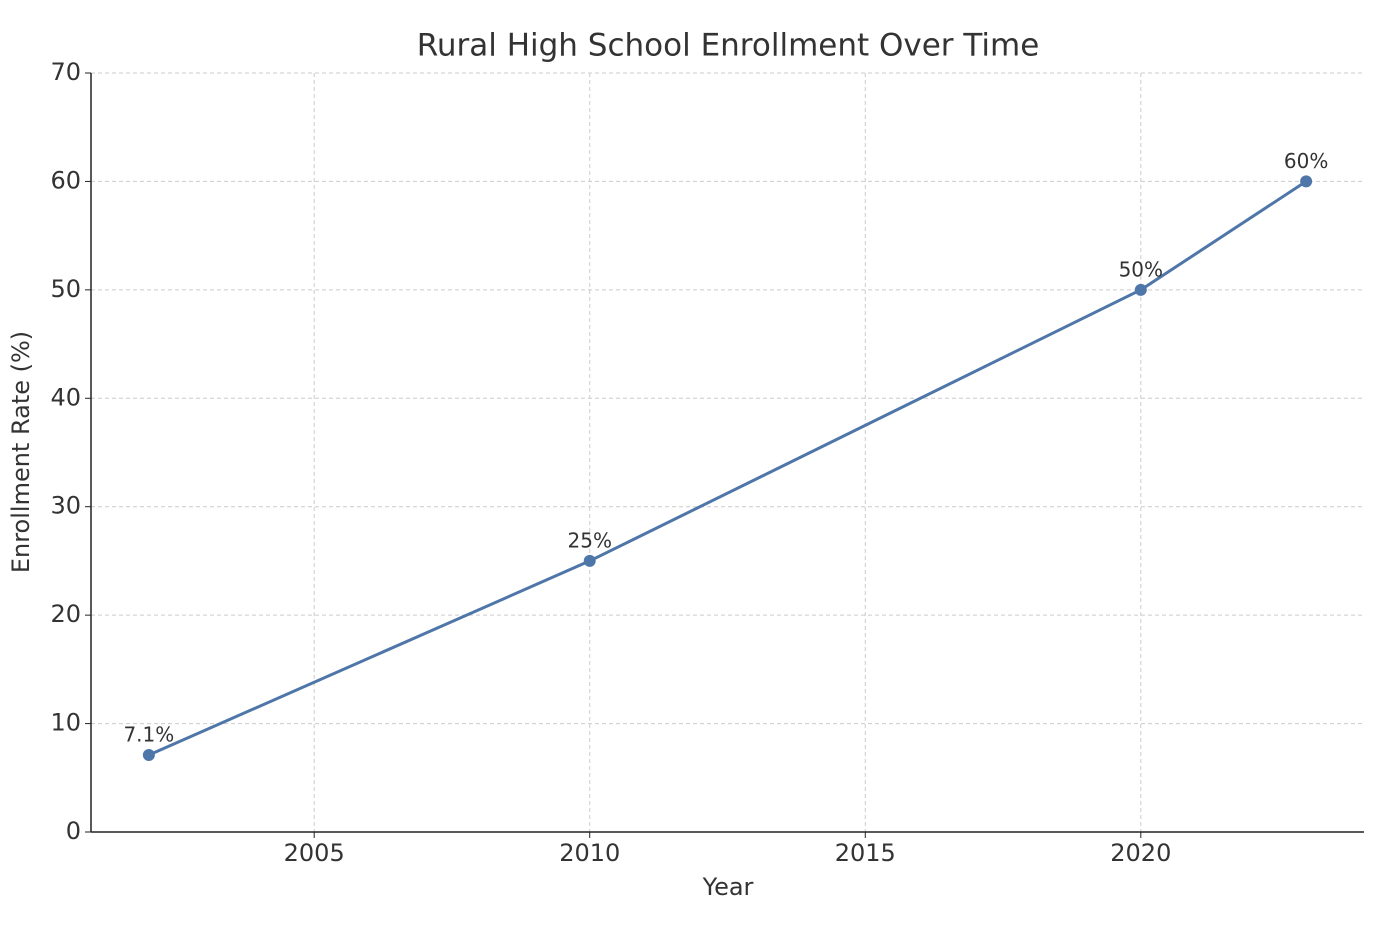 The height and width of the screenshot is (933, 1378). I want to click on chart-title: Rural High School Enrollment Over Time, so click(728, 46).